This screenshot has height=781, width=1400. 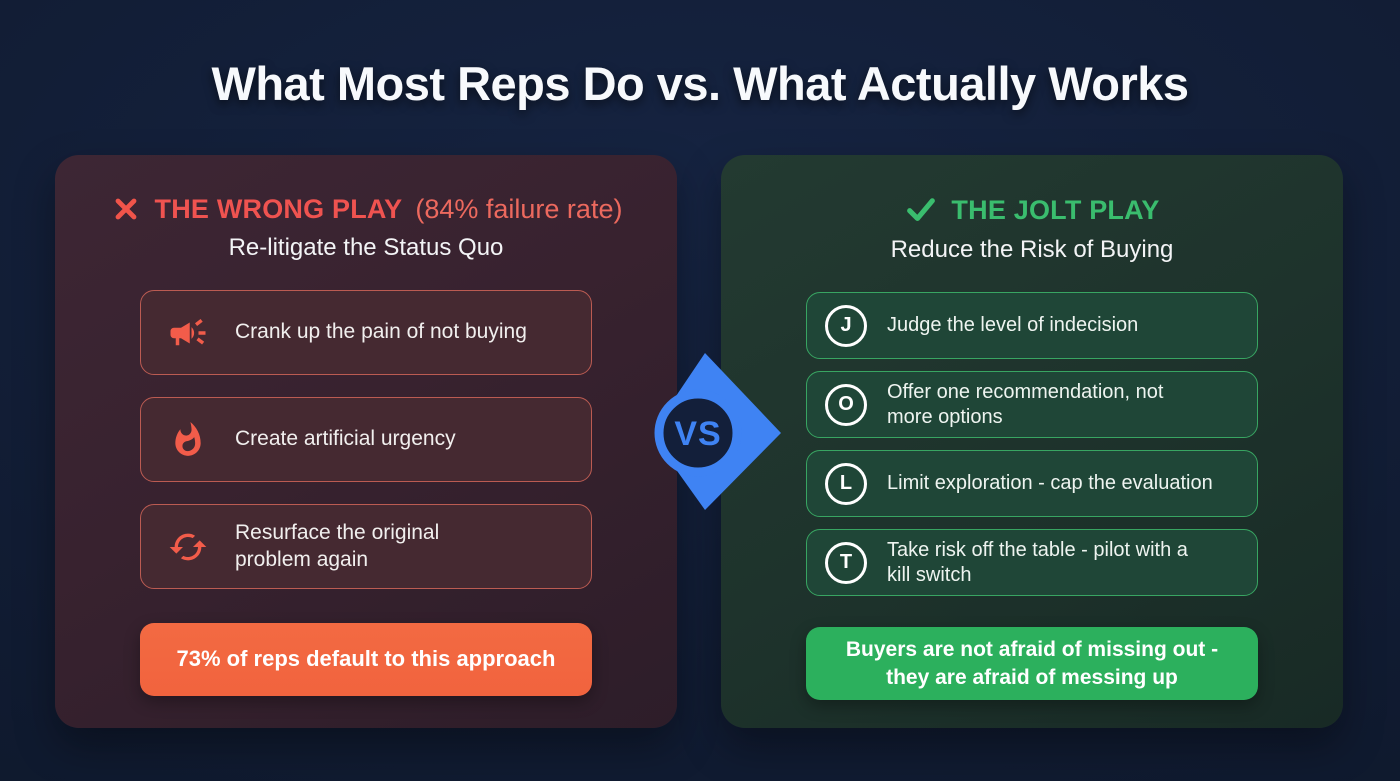 What do you see at coordinates (1013, 325) in the screenshot?
I see `jolt-play-item-label: Judge the level of indecision` at bounding box center [1013, 325].